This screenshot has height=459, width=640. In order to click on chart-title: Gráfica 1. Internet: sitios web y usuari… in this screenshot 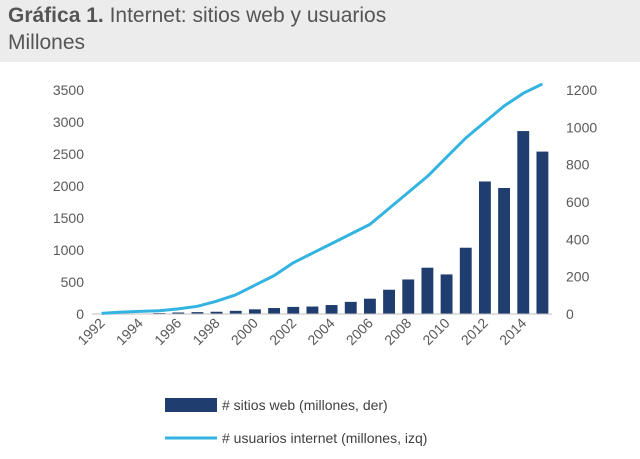, I will do `click(197, 16)`.